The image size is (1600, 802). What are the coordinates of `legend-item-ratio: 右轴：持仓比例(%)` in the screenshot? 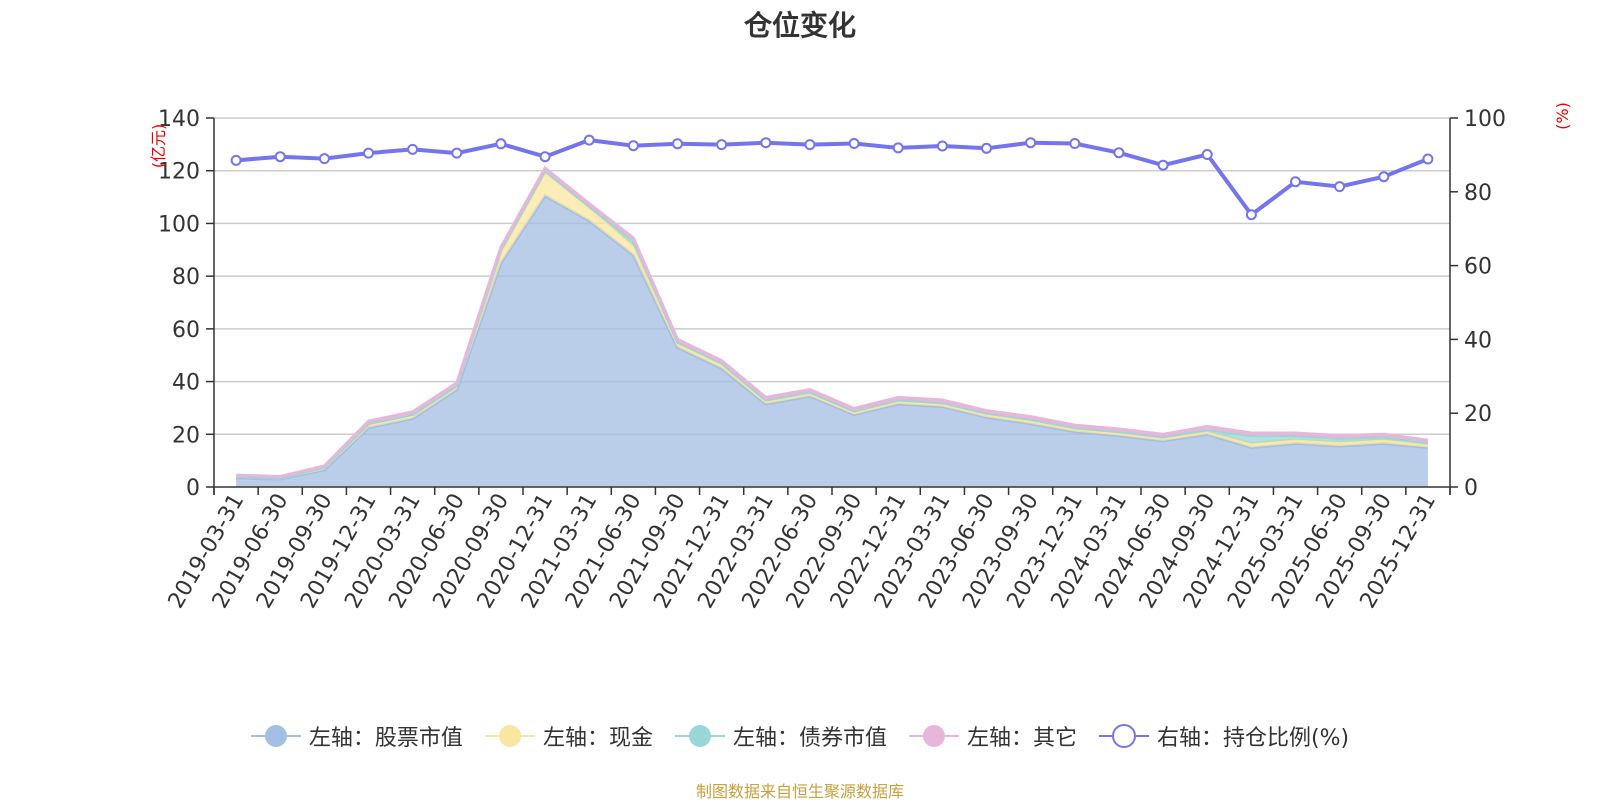 It's located at (1224, 736).